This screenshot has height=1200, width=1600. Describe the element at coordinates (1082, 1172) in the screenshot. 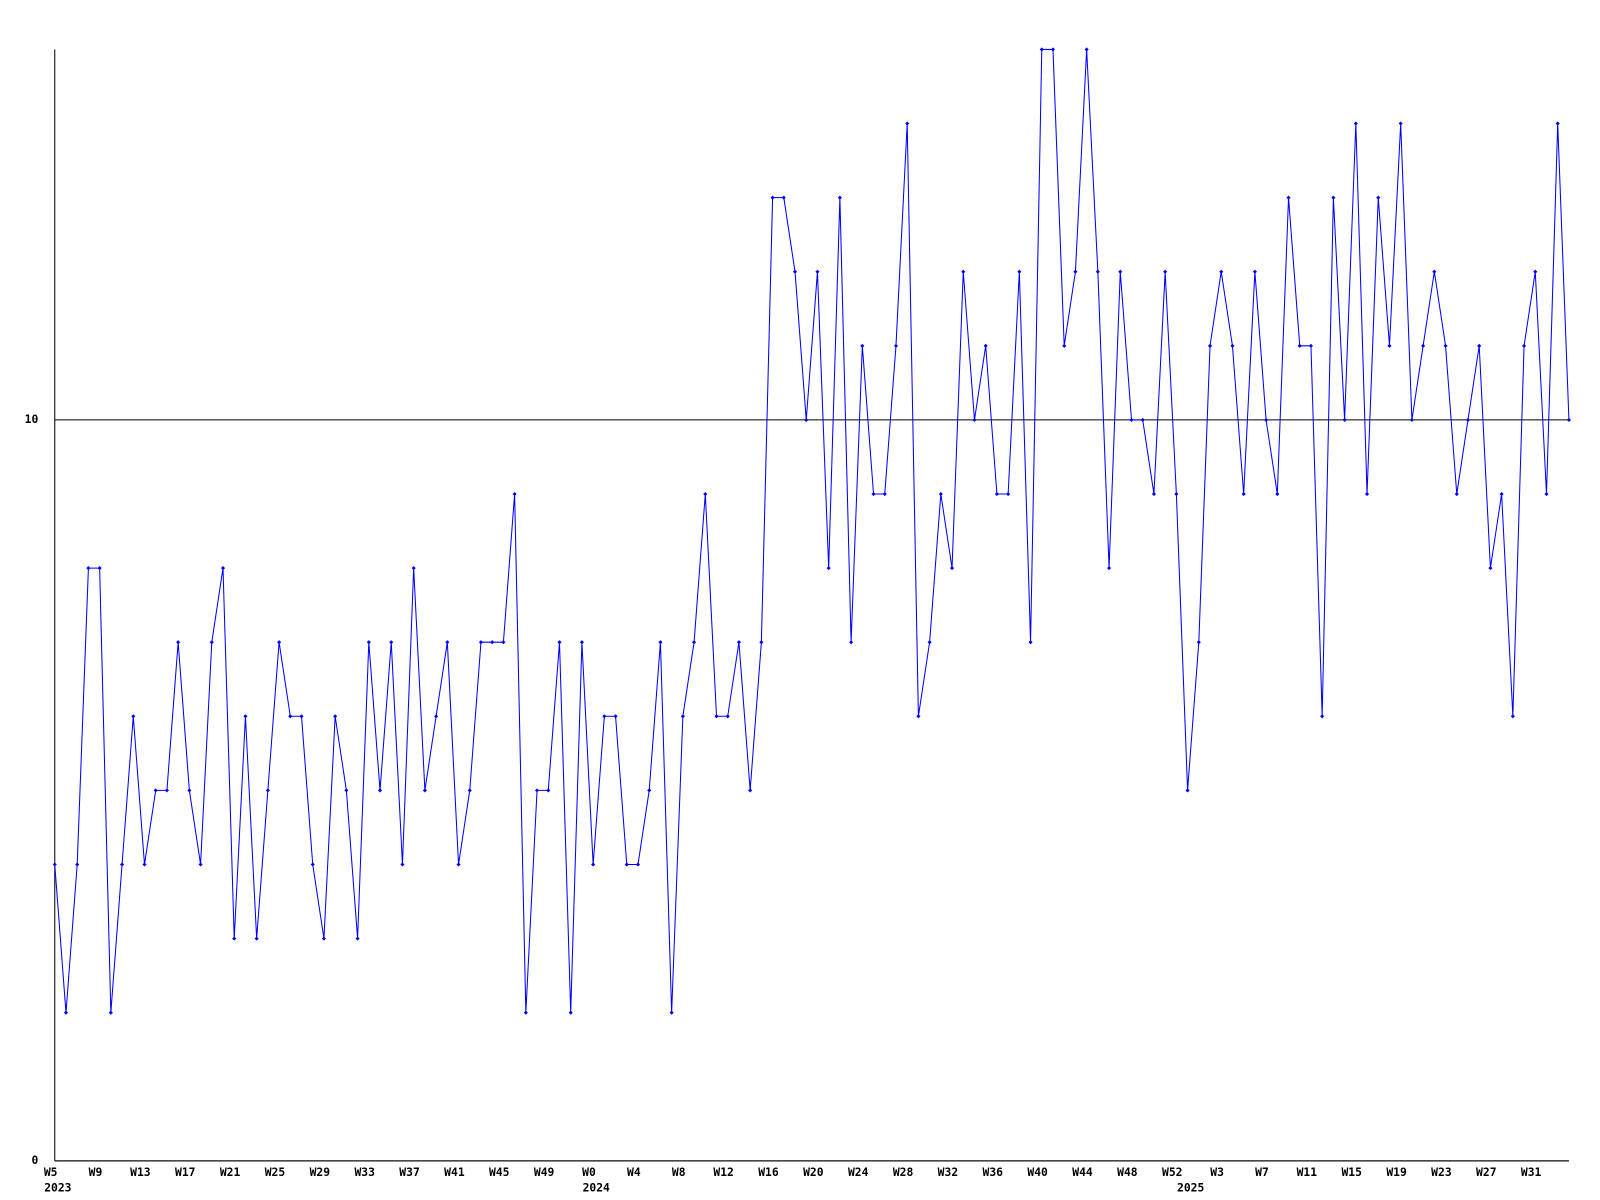

I see `x-tick-label: W44` at that location.